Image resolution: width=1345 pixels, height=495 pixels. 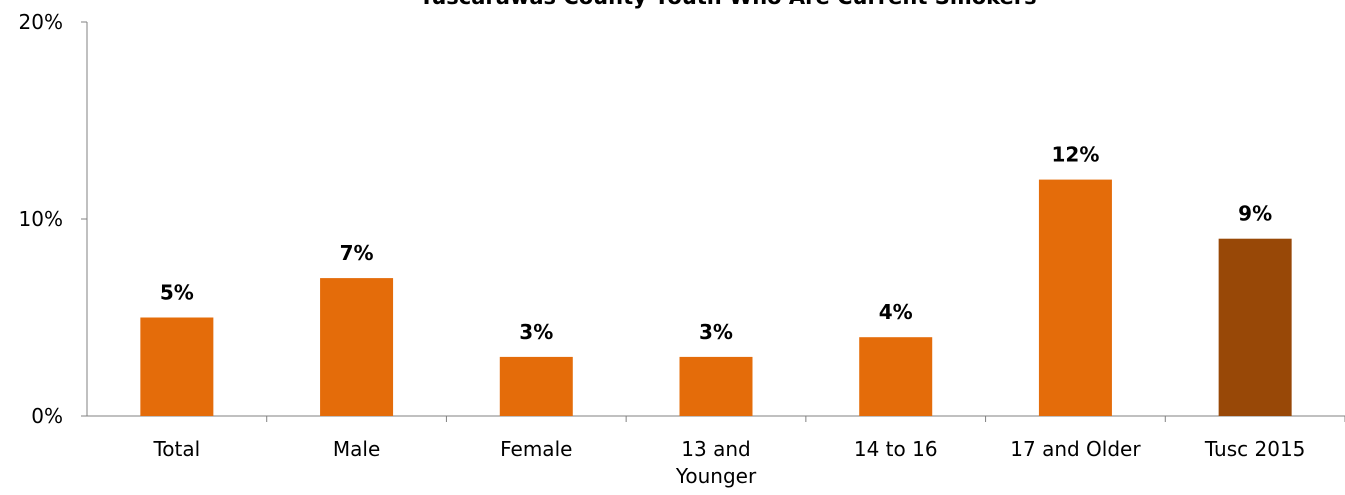 What do you see at coordinates (357, 347) in the screenshot?
I see `bar-male` at bounding box center [357, 347].